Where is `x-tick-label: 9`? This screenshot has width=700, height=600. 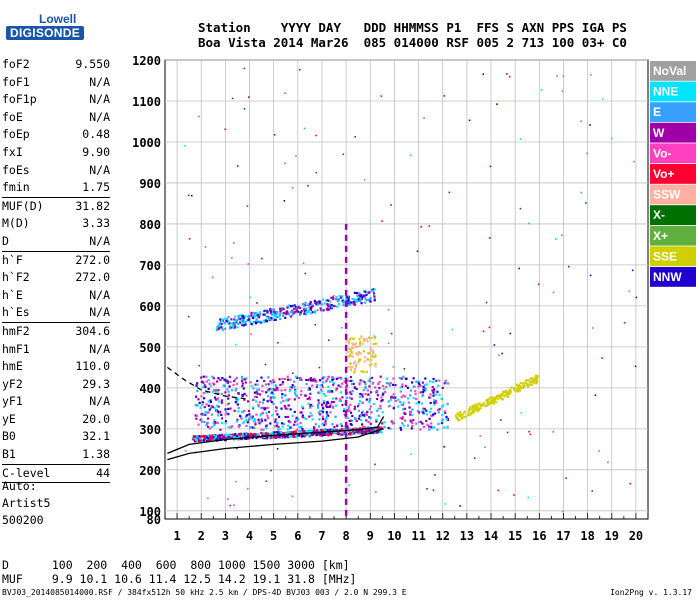 x-tick-label: 9 is located at coordinates (370, 536).